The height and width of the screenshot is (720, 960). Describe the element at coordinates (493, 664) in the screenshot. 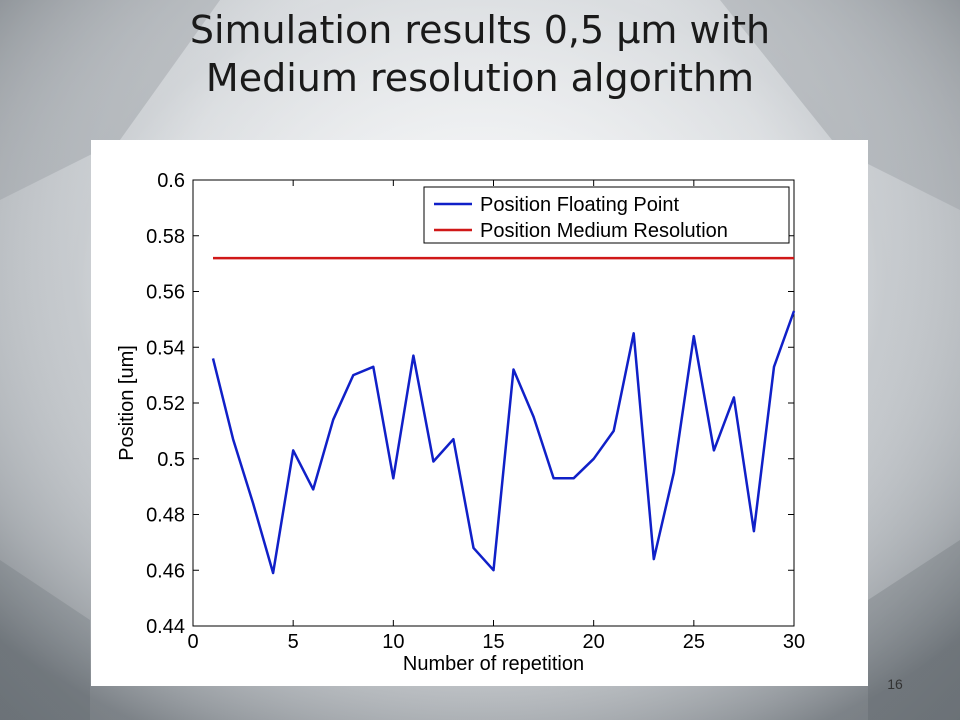

I see `x-axis-label: Number of repetition` at that location.